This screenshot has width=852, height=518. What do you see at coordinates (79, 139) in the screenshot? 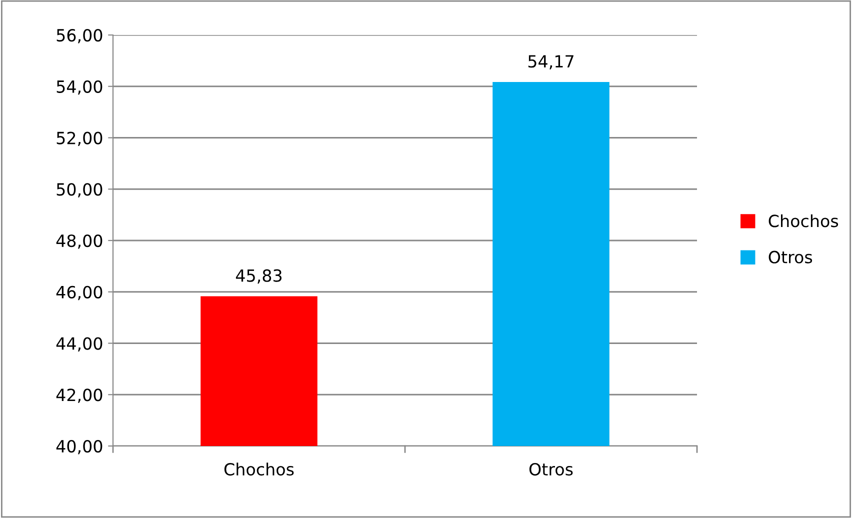
I see `y-tick-label: 52,00` at bounding box center [79, 139].